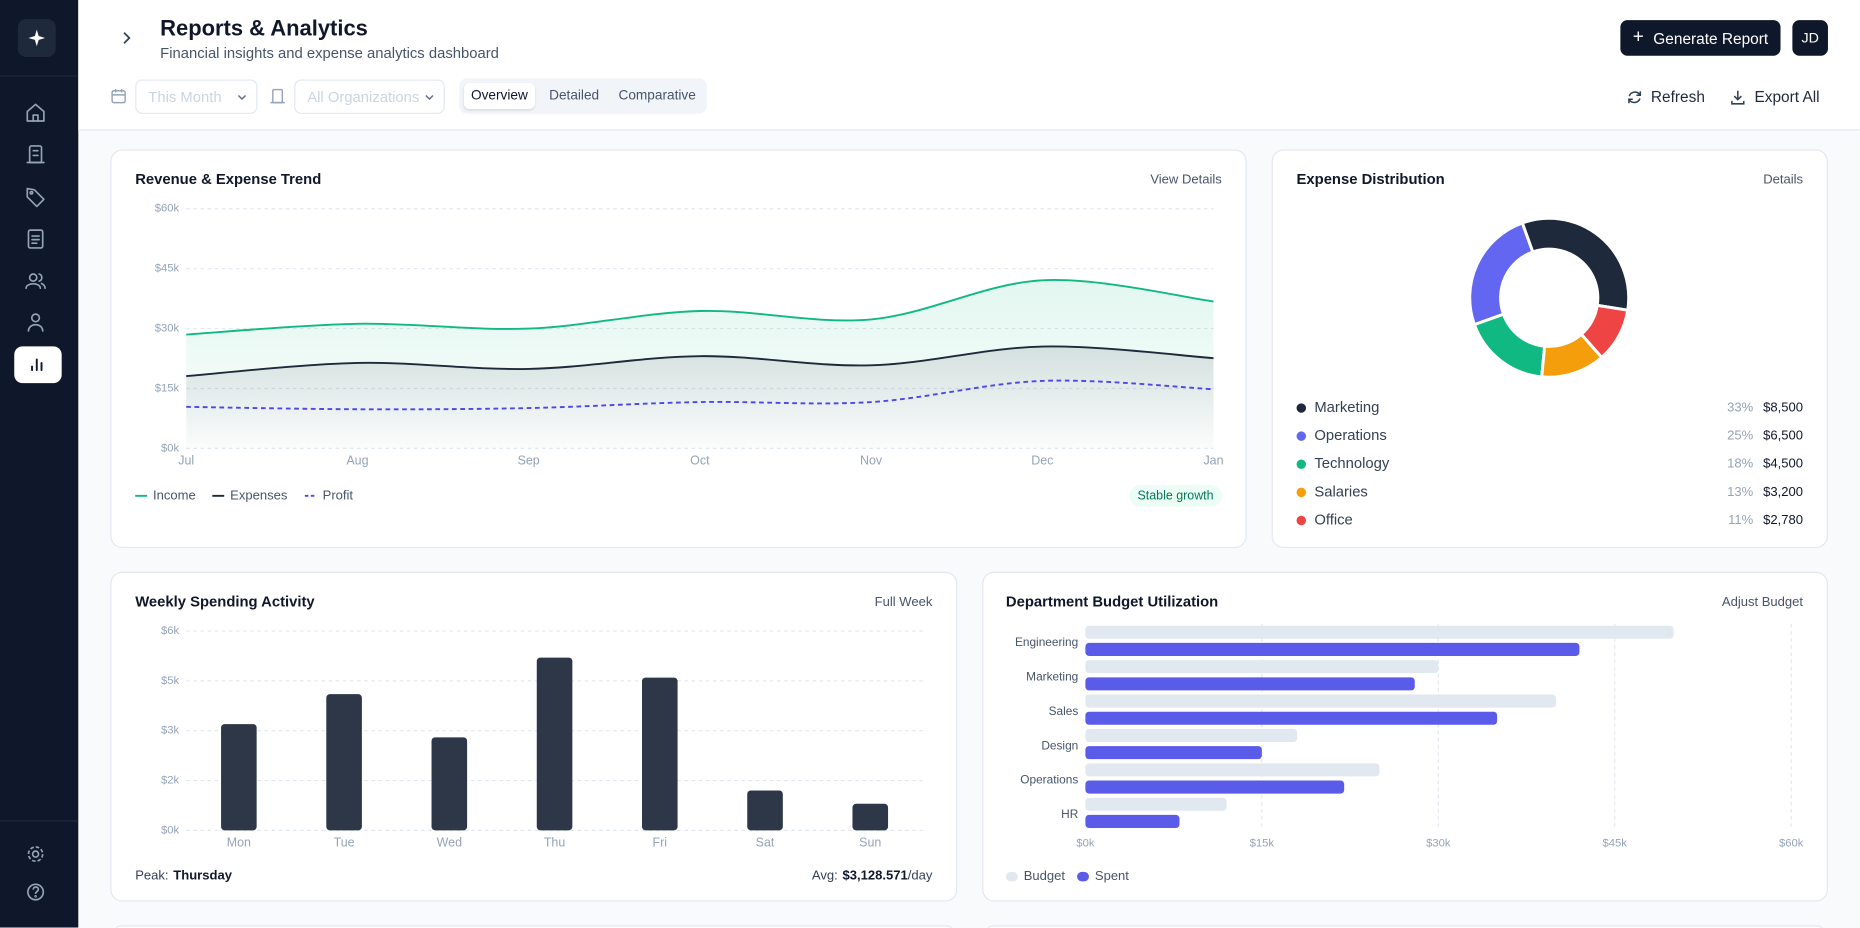  Describe the element at coordinates (1783, 491) in the screenshot. I see `amount-label: $3,200` at that location.